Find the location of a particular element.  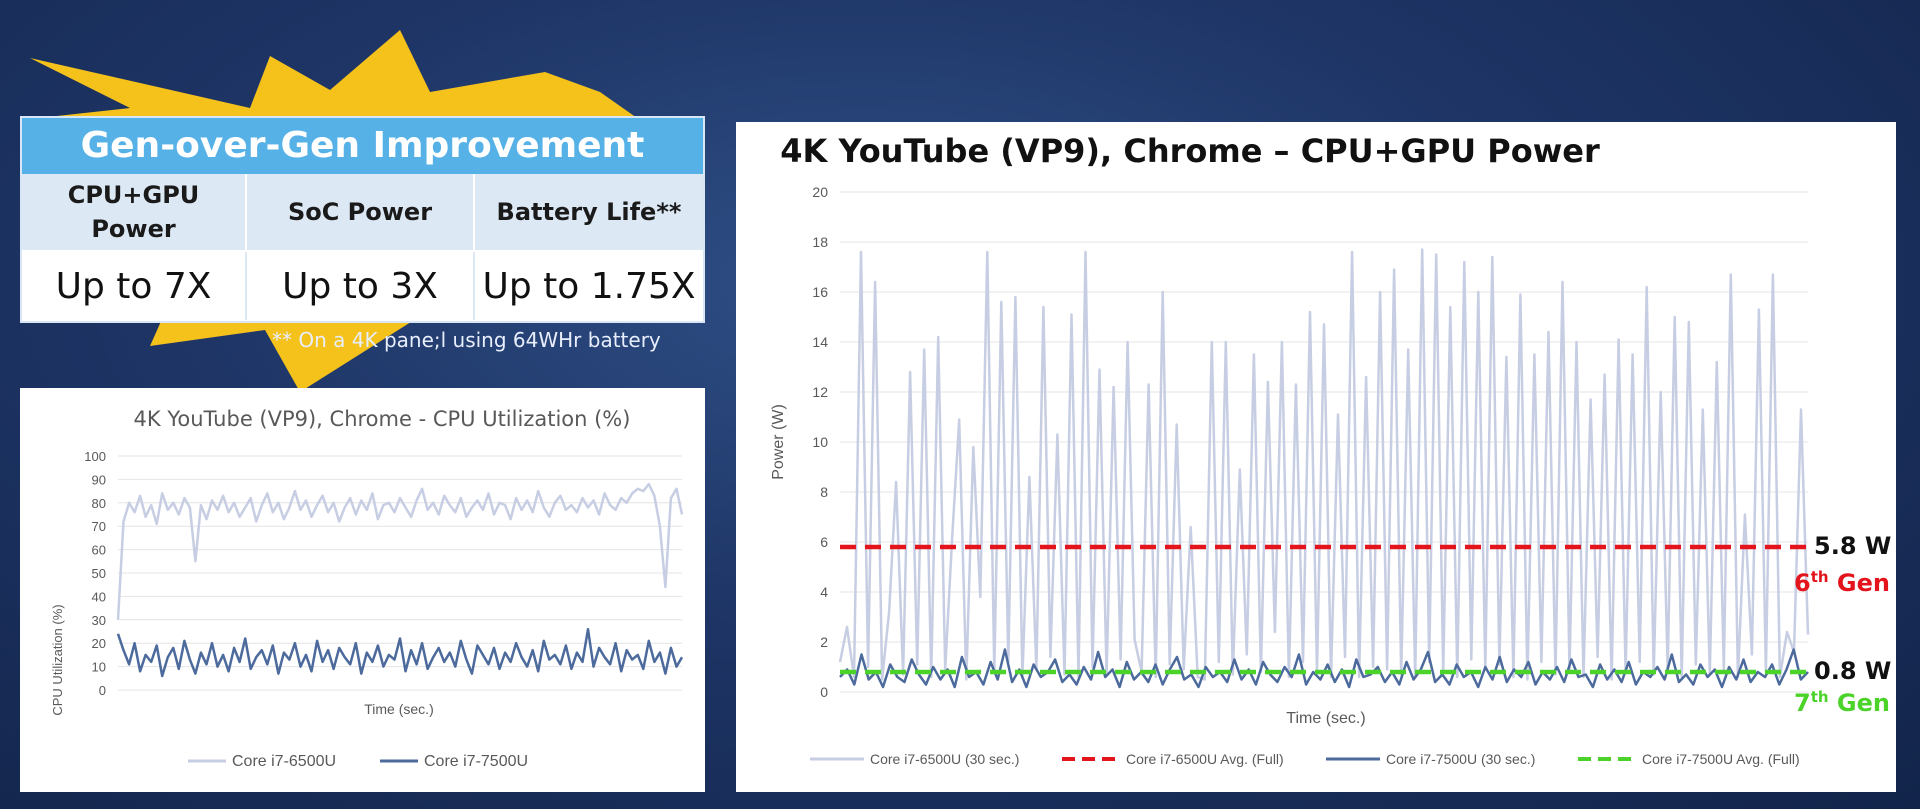

series-line-core-i7-6500u is located at coordinates (400, 551).